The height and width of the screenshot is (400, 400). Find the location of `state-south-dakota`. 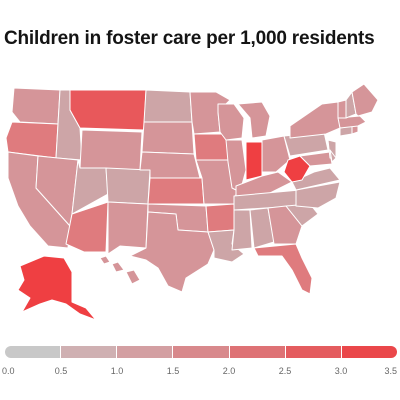

state-south-dakota is located at coordinates (168, 138).